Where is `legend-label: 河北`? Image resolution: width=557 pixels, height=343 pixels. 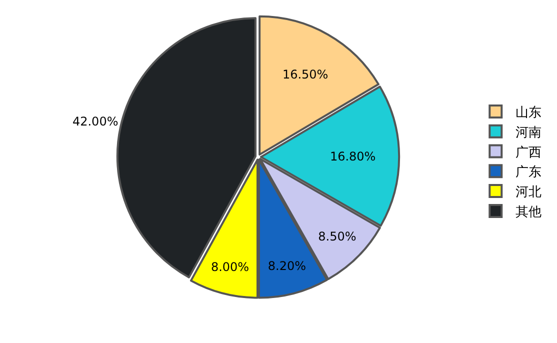 legend-label: 河北 is located at coordinates (529, 192).